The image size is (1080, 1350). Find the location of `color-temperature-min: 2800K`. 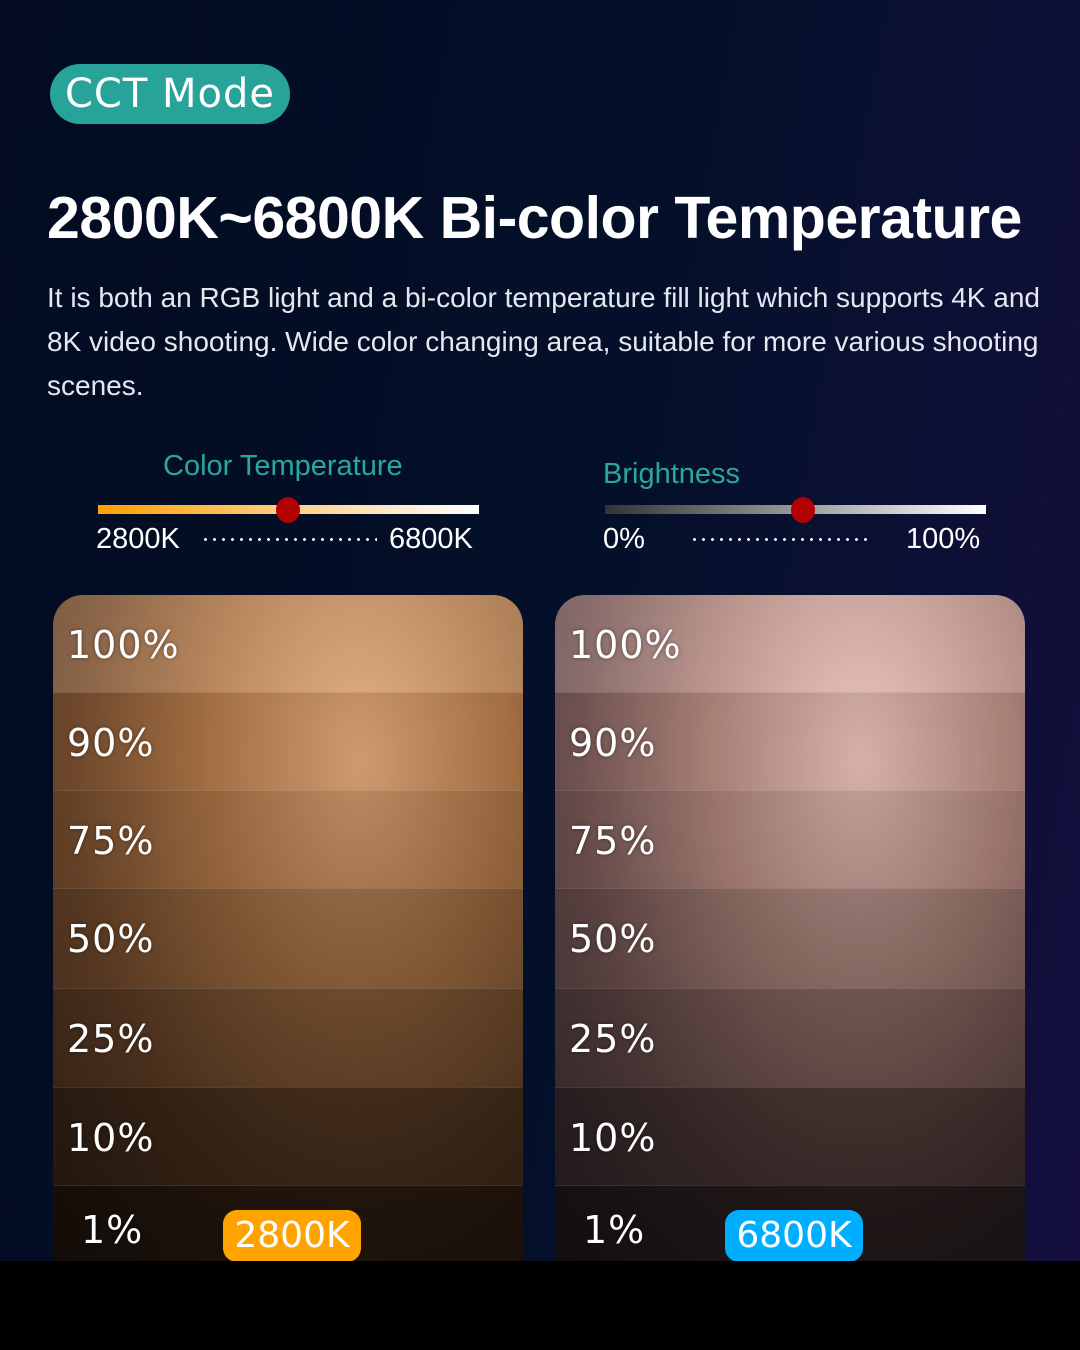

color-temperature-min: 2800K is located at coordinates (138, 539).